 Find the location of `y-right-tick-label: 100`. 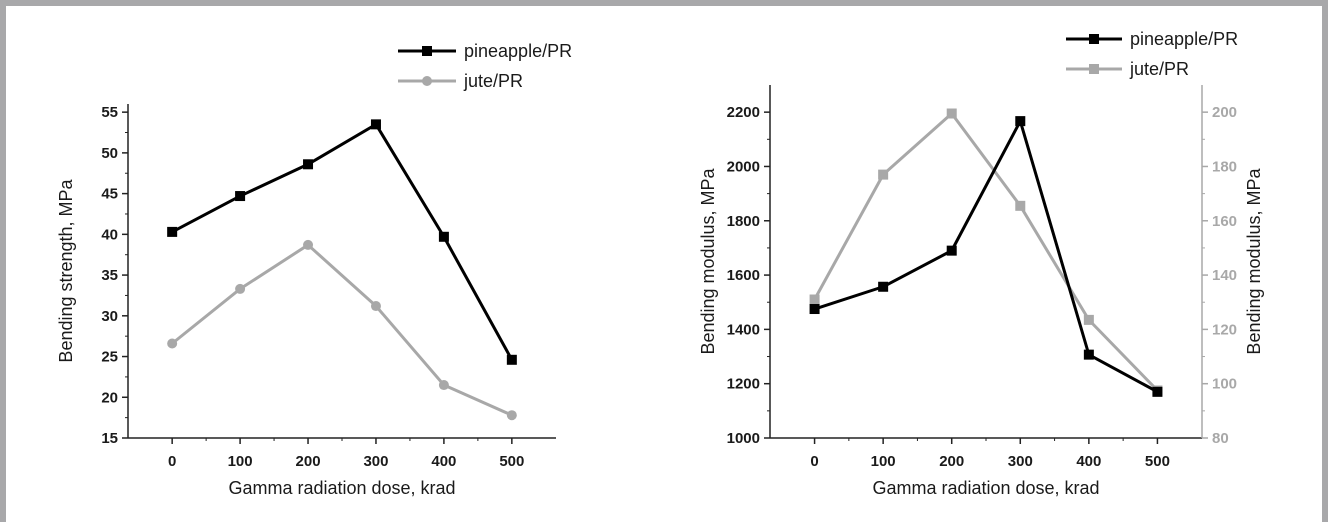

y-right-tick-label: 100 is located at coordinates (1224, 384).